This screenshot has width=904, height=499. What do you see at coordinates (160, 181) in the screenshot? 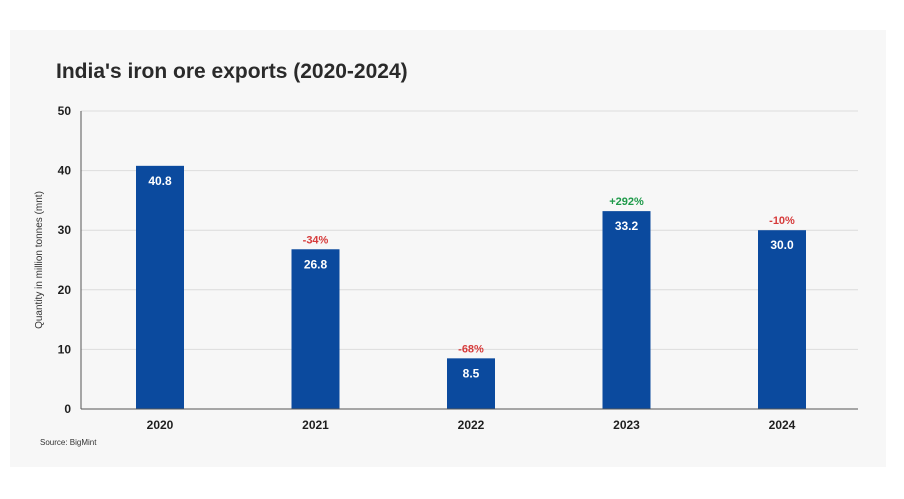
I see `data-label: 40.8` at bounding box center [160, 181].